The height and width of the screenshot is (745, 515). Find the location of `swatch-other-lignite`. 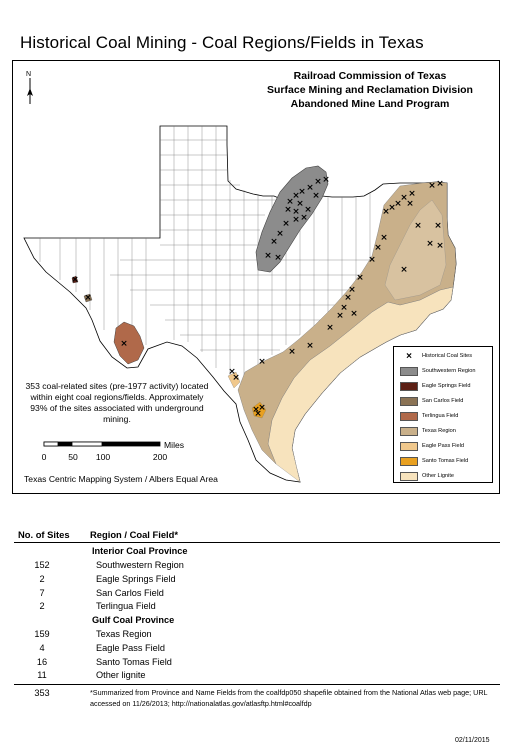

swatch-other-lignite is located at coordinates (409, 476).